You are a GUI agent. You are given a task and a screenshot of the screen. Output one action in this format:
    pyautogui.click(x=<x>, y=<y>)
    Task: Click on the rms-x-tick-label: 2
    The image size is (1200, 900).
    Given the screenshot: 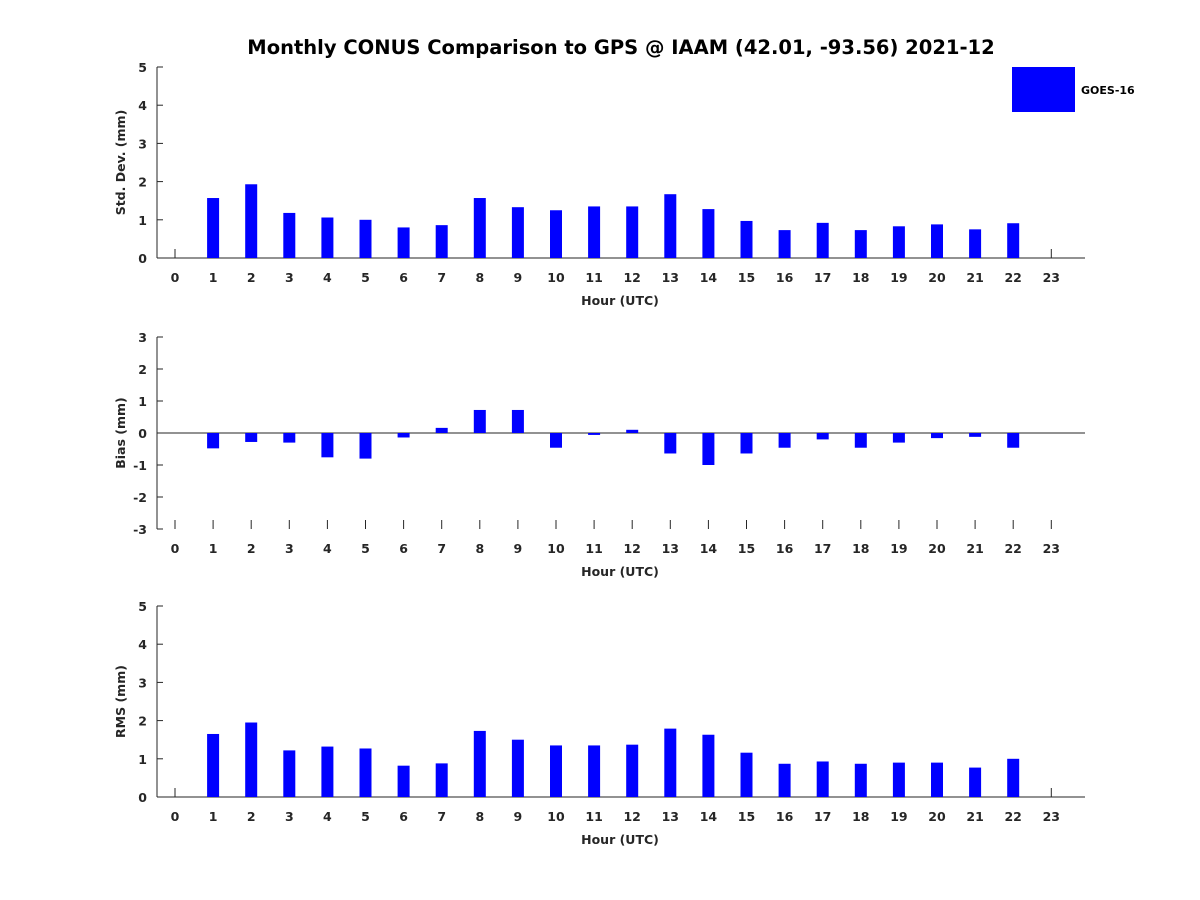 What is the action you would take?
    pyautogui.click(x=251, y=816)
    